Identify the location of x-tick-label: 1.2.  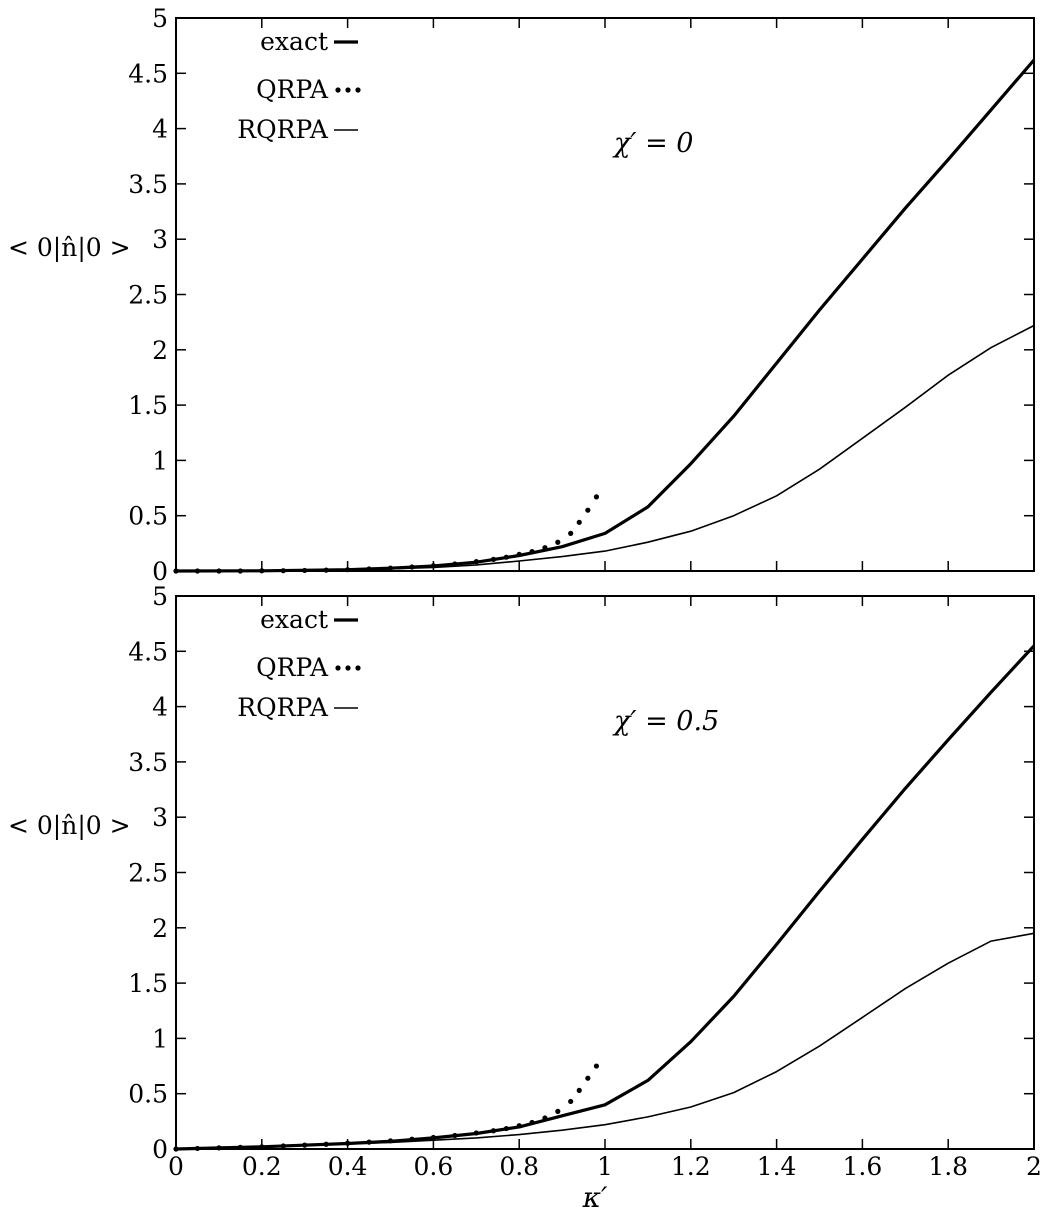
(691, 1166).